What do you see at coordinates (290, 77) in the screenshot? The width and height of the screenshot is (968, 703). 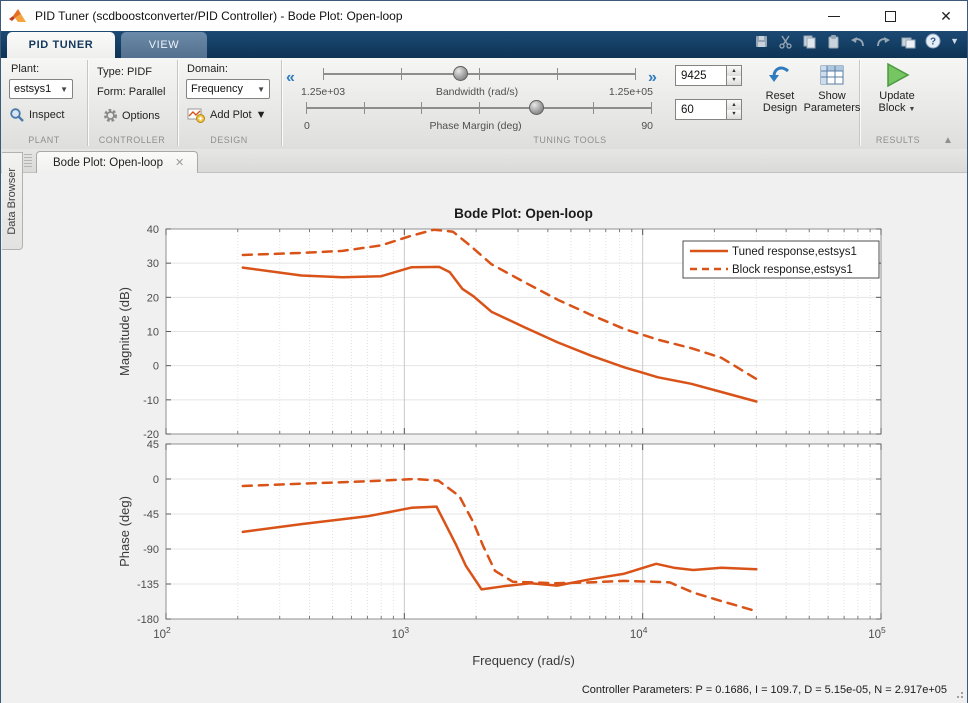 I see `slider-decrease-button: «` at bounding box center [290, 77].